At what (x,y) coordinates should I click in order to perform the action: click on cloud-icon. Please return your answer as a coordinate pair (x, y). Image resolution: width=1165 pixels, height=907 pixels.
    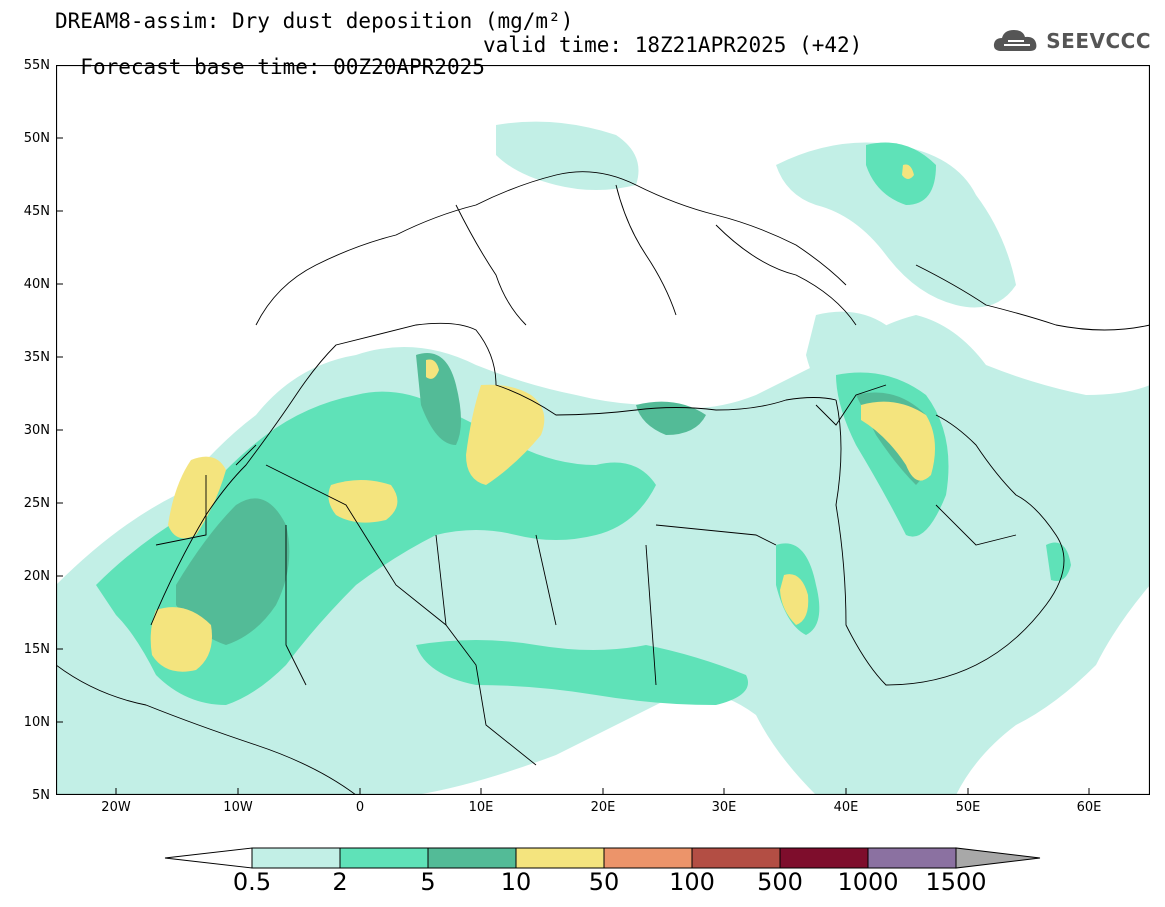
    Looking at the image, I should click on (1015, 40).